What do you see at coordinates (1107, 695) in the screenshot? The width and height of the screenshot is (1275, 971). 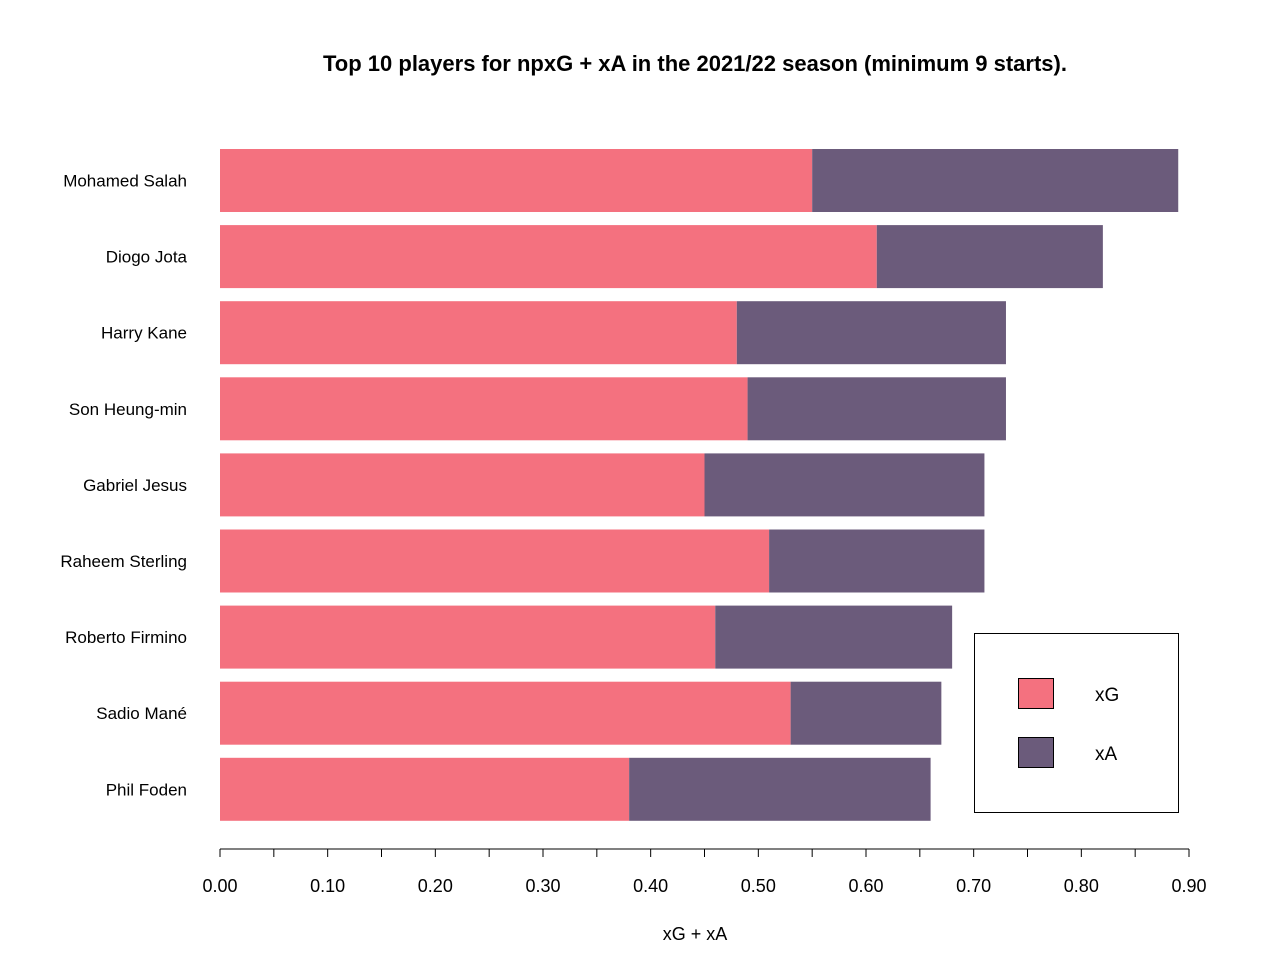 I see `legend-label-xg: xG` at bounding box center [1107, 695].